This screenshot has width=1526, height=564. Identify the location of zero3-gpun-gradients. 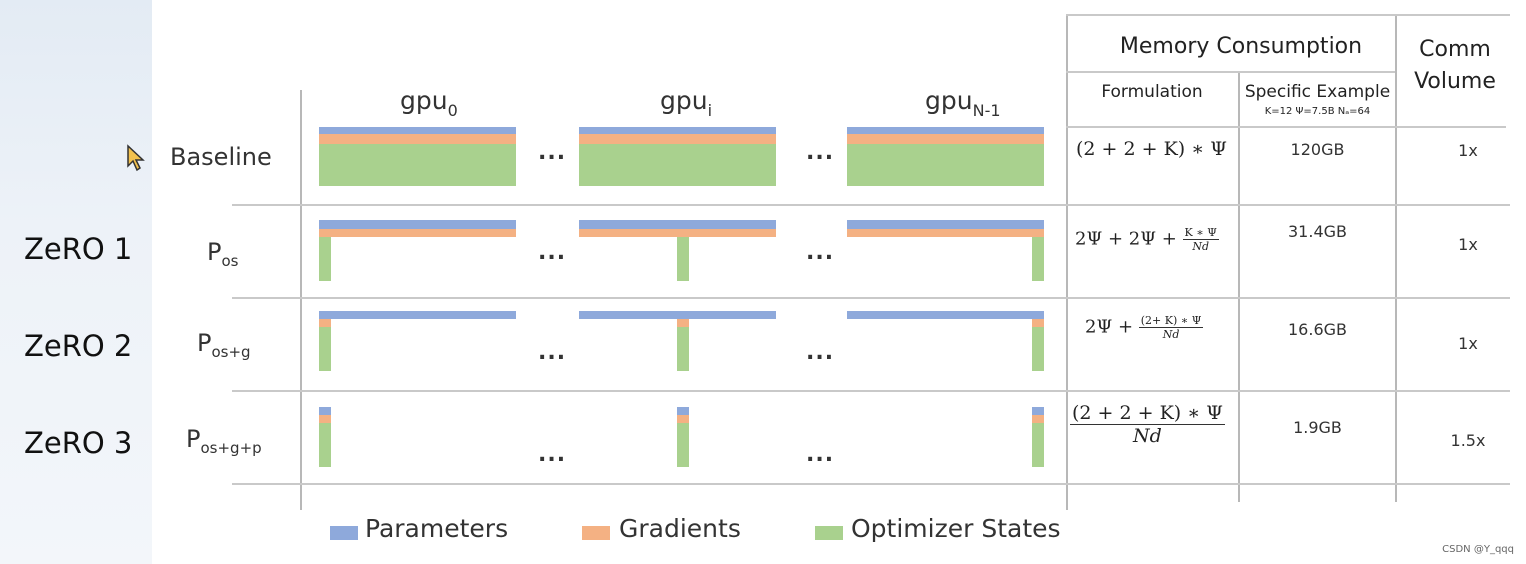
(1038, 419).